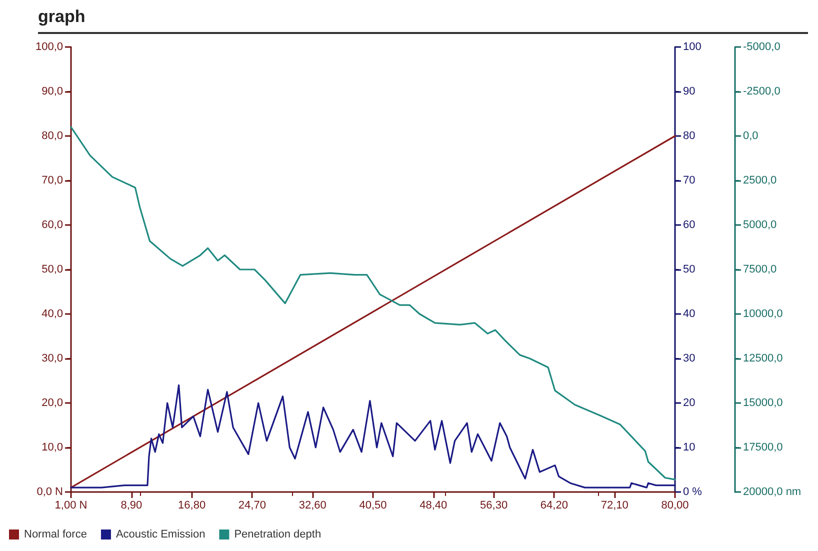 Image resolution: width=818 pixels, height=551 pixels. Describe the element at coordinates (312, 506) in the screenshot. I see `x-tick-label: 32,60` at that location.